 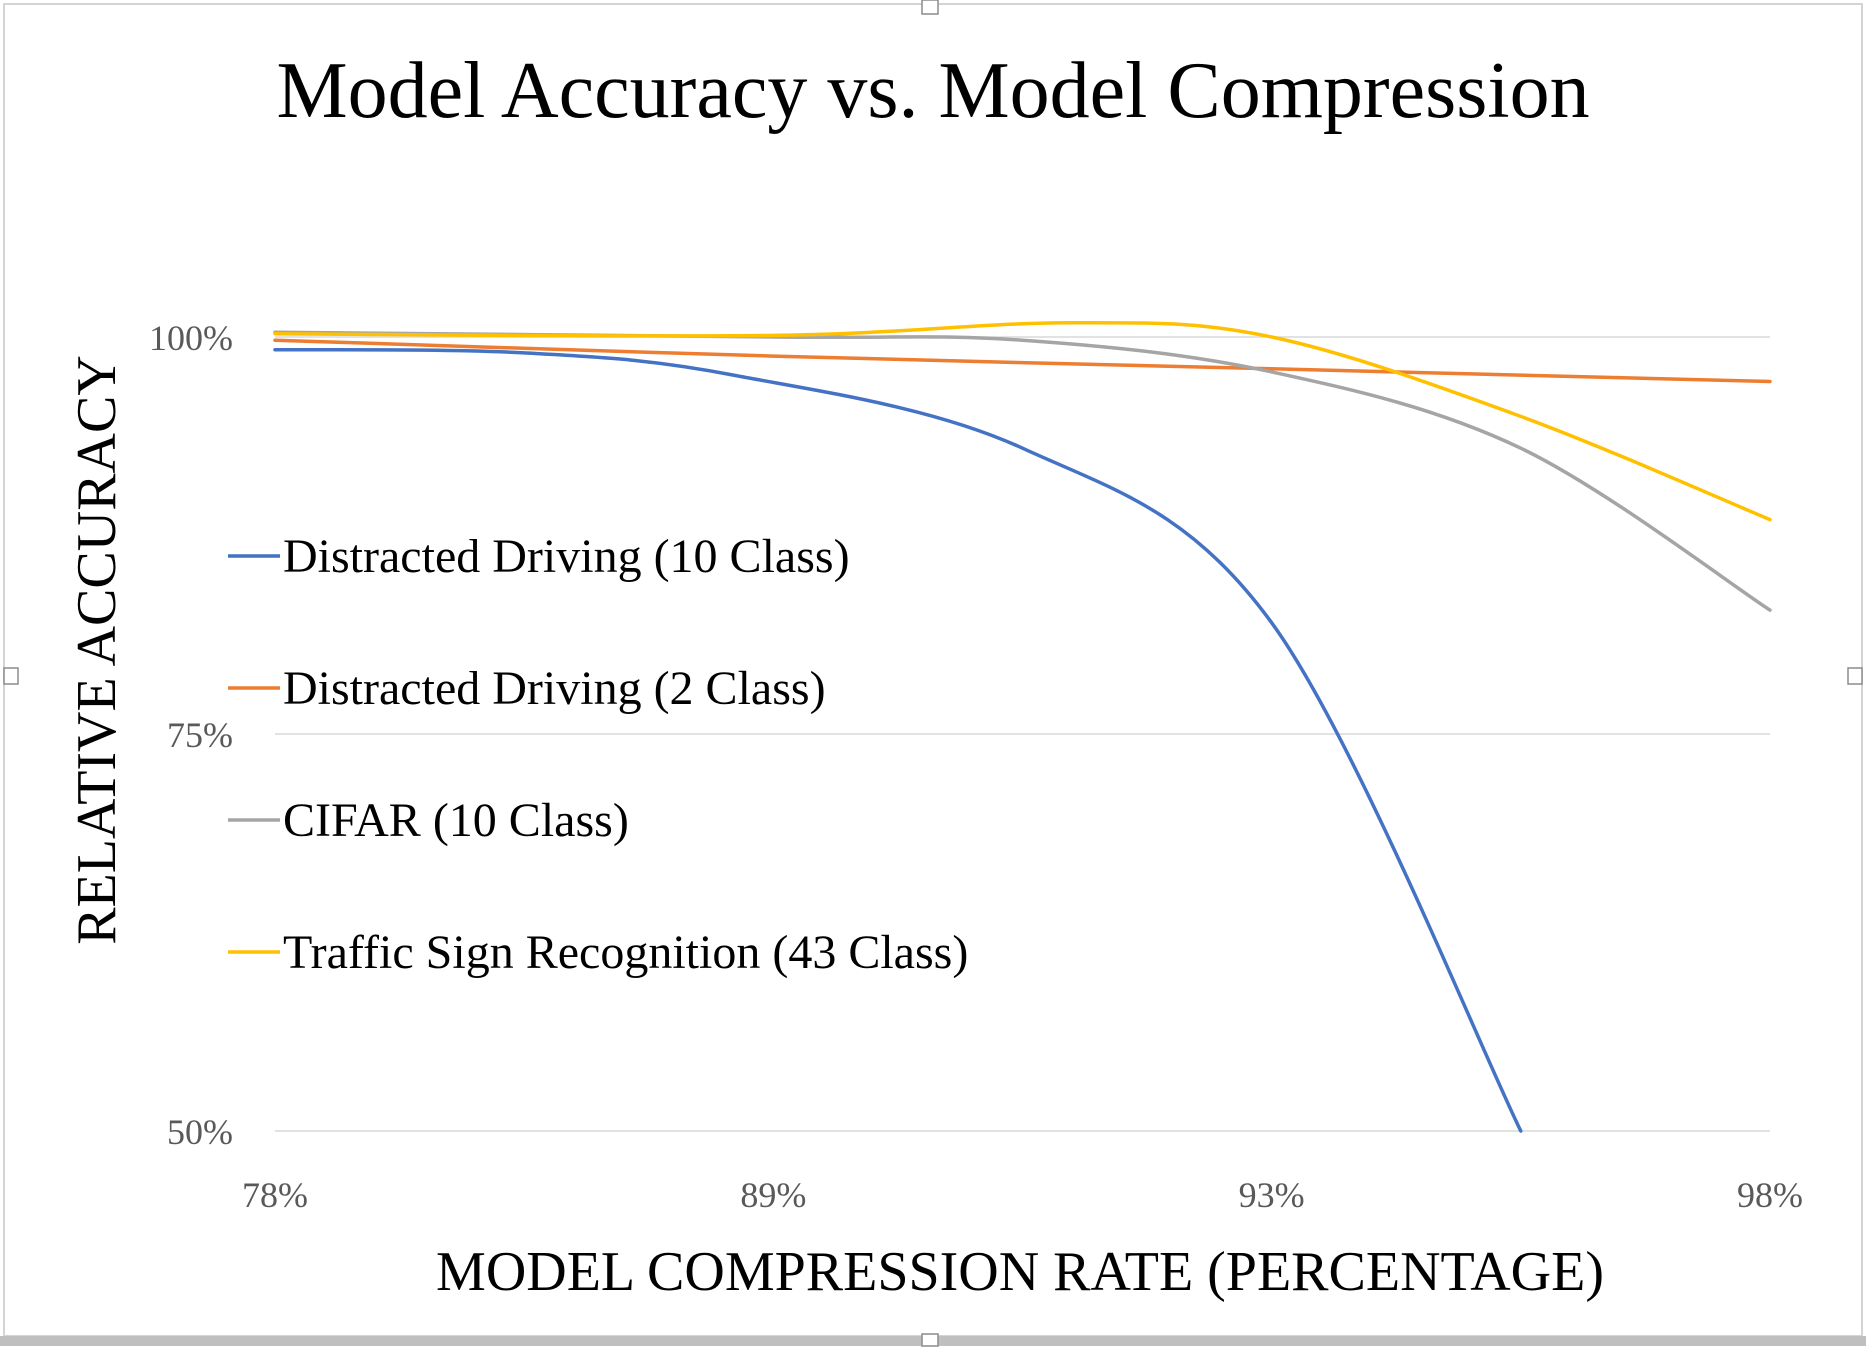 I want to click on x-tick-label: 93%, so click(x=1272, y=1195).